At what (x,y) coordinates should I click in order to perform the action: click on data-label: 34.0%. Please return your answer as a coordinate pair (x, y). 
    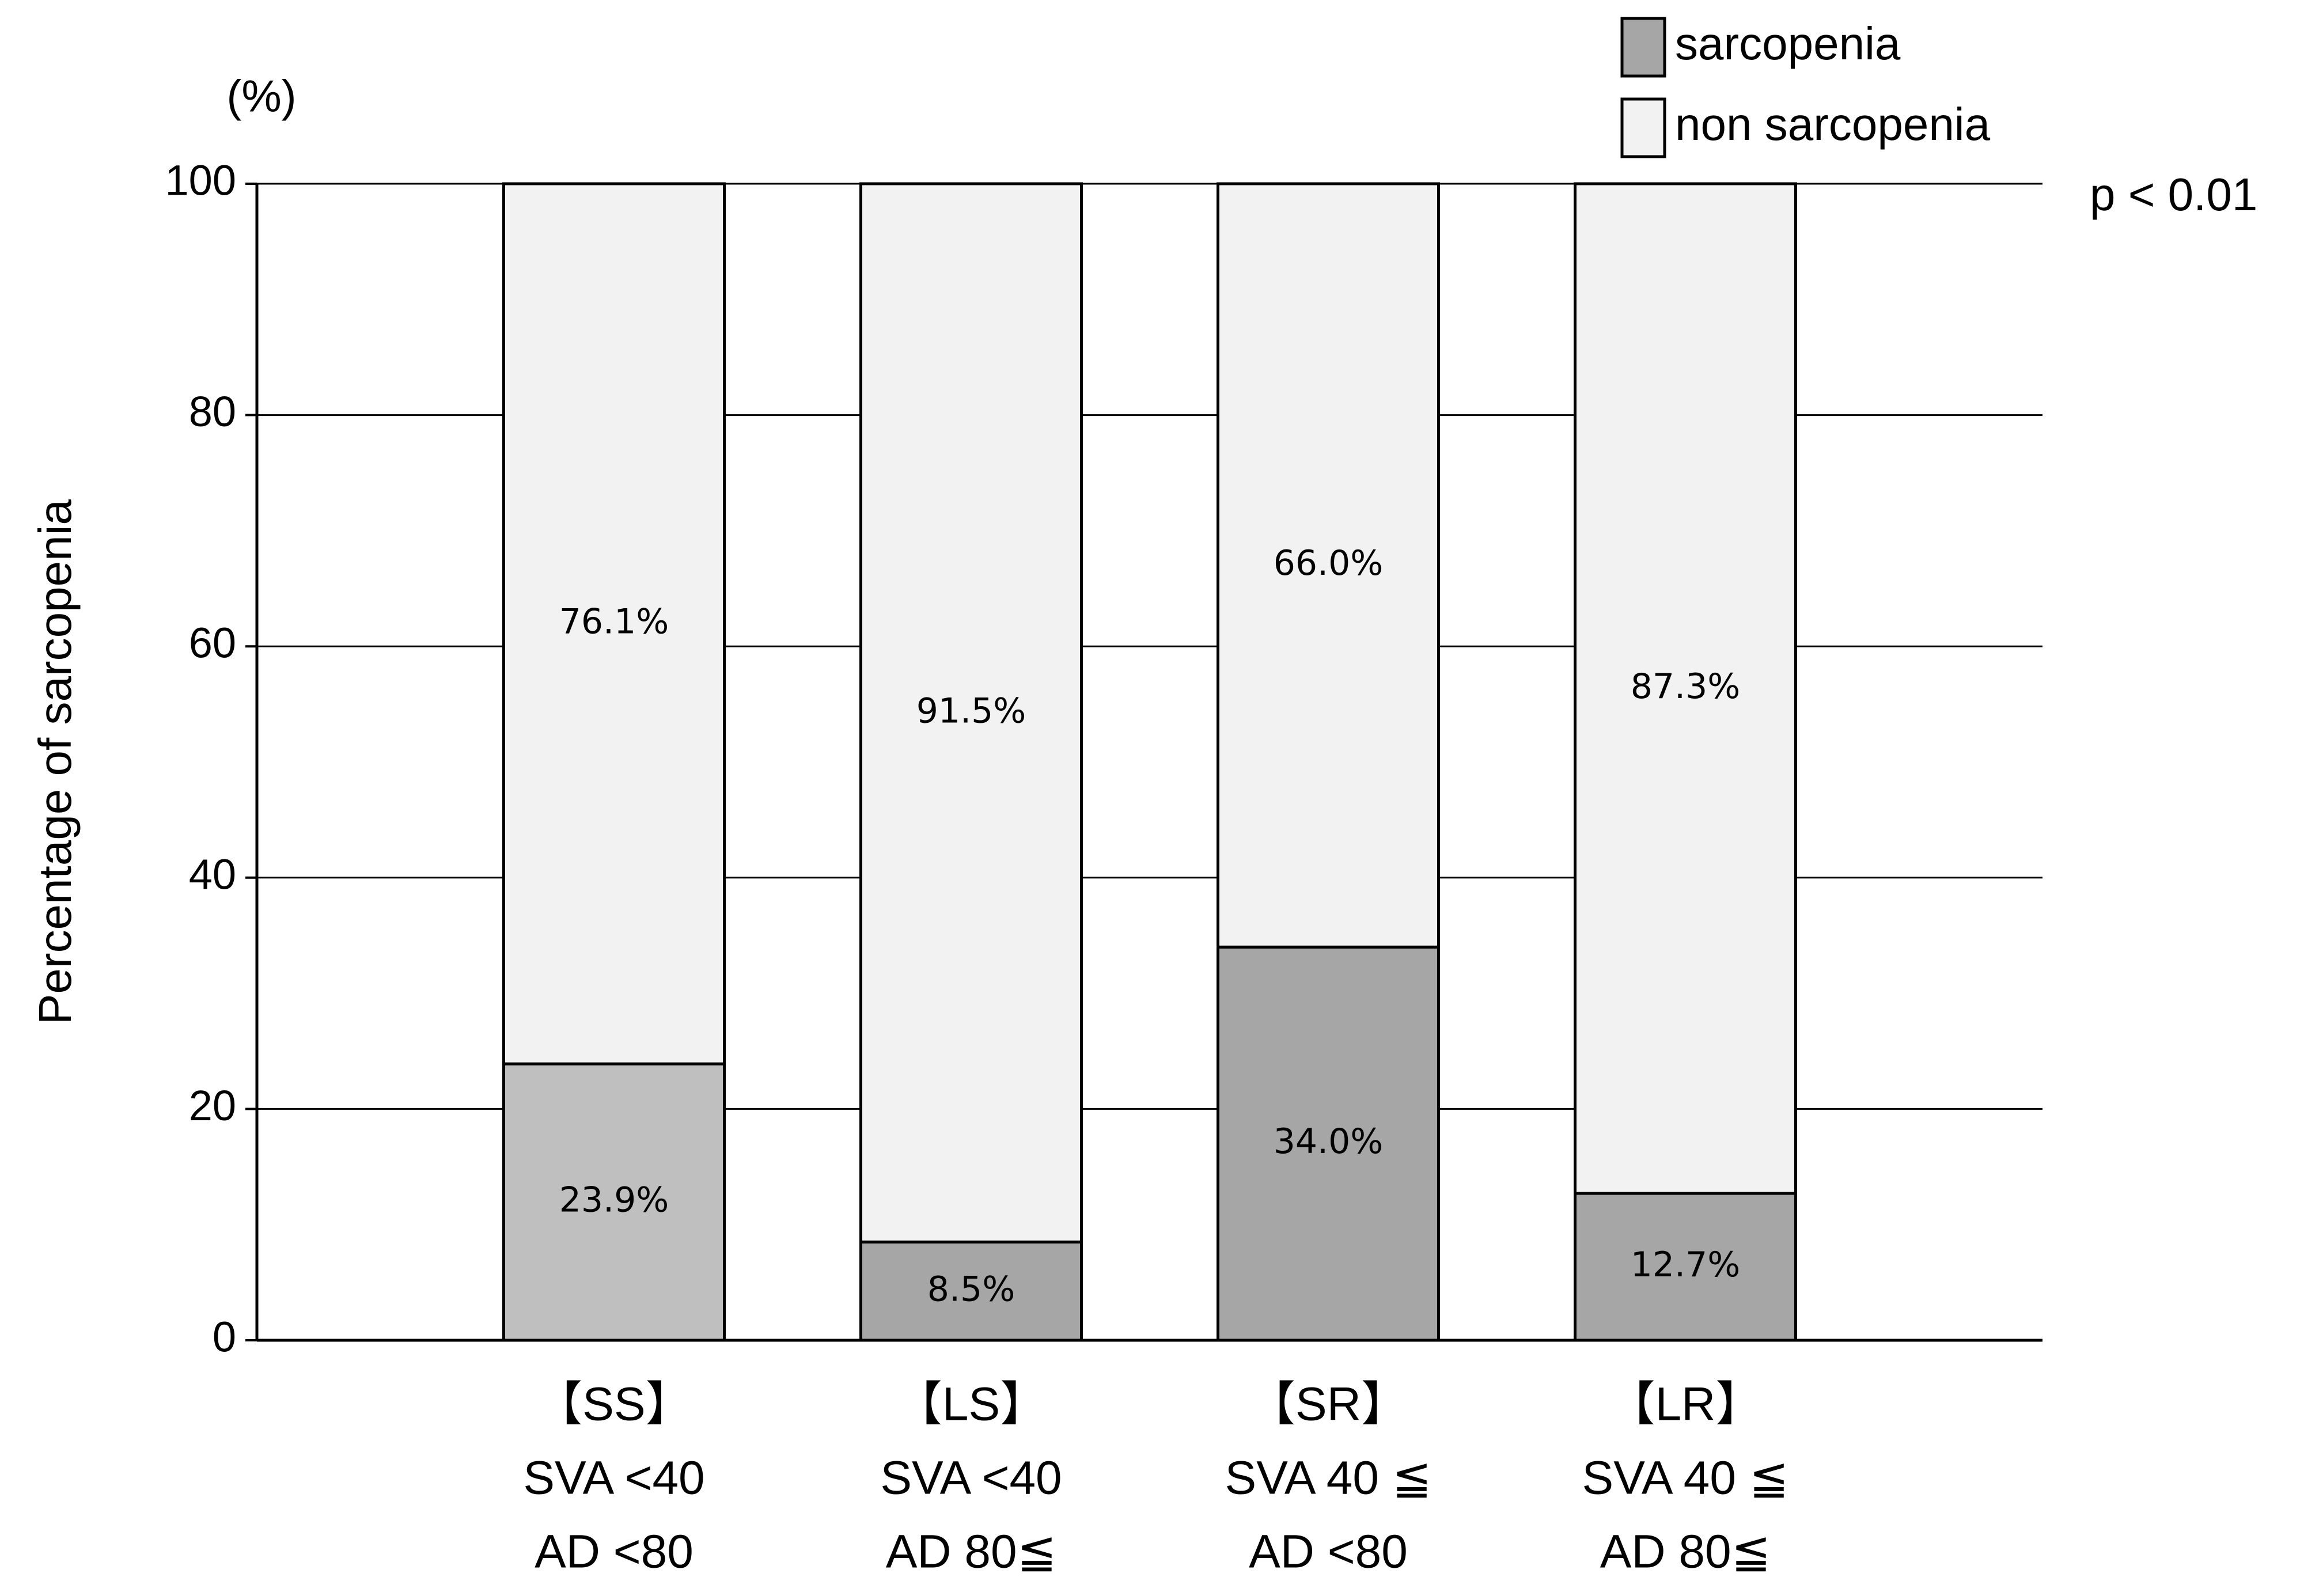
    Looking at the image, I should click on (1329, 1141).